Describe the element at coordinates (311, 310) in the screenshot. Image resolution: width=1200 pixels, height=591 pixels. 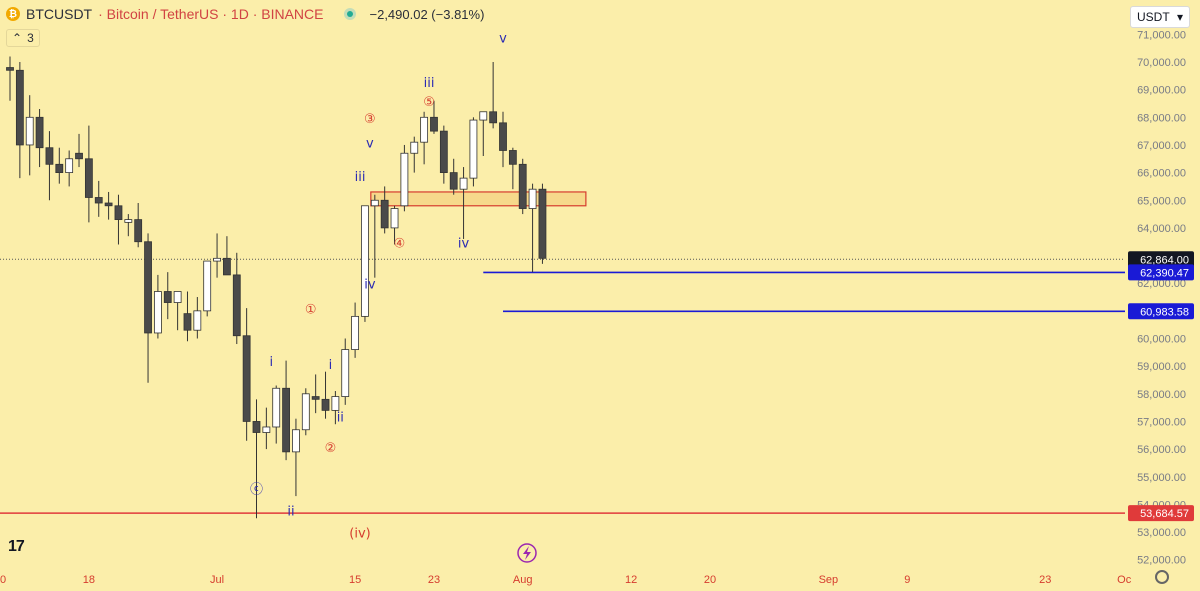
I see `wave-label: ①` at that location.